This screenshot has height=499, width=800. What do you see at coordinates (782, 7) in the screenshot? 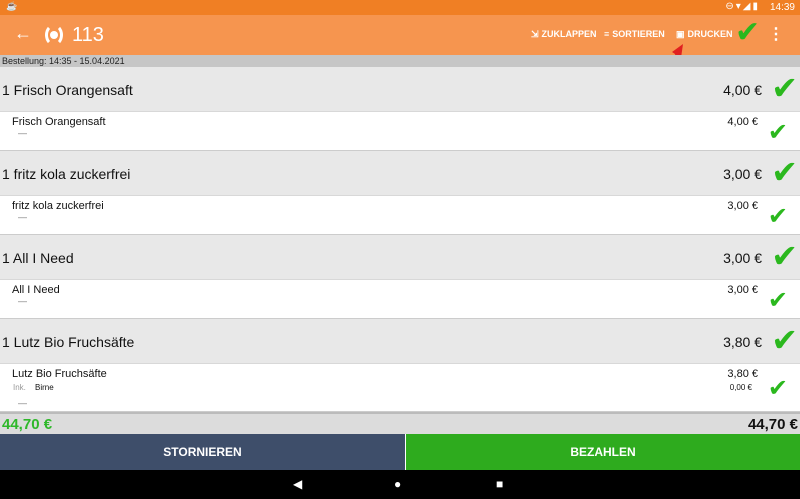
I see `clock: 14:39` at bounding box center [782, 7].